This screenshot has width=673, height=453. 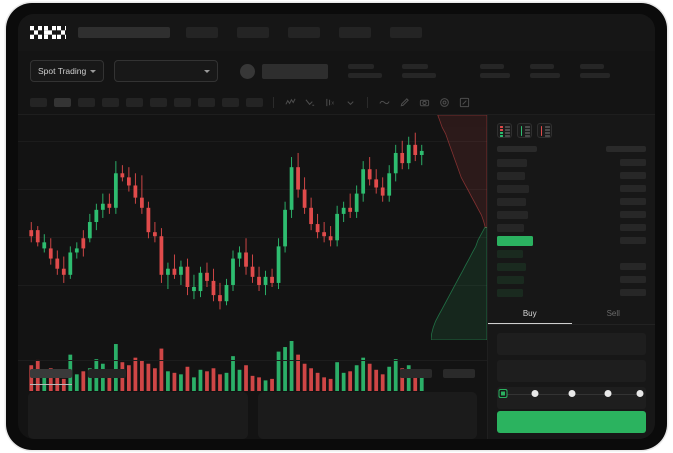 What do you see at coordinates (524, 130) in the screenshot?
I see `orderbook-bids-icon` at bounding box center [524, 130].